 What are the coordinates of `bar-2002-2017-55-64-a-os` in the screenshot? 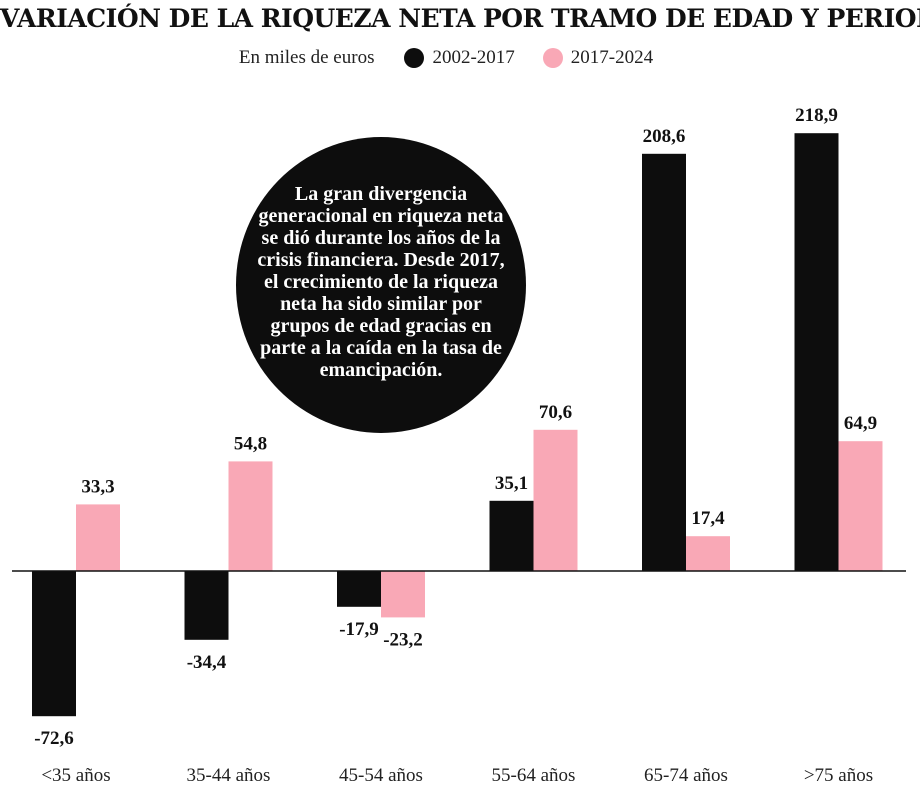 It's located at (511, 535).